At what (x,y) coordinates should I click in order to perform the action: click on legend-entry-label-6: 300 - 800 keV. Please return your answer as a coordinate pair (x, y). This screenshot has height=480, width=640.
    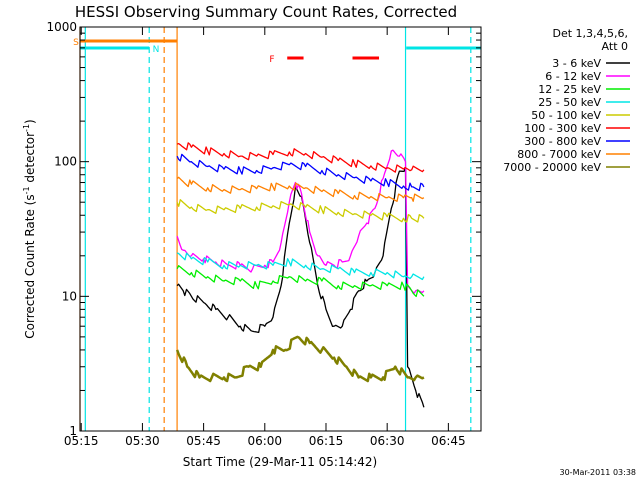
    Looking at the image, I should click on (562, 141).